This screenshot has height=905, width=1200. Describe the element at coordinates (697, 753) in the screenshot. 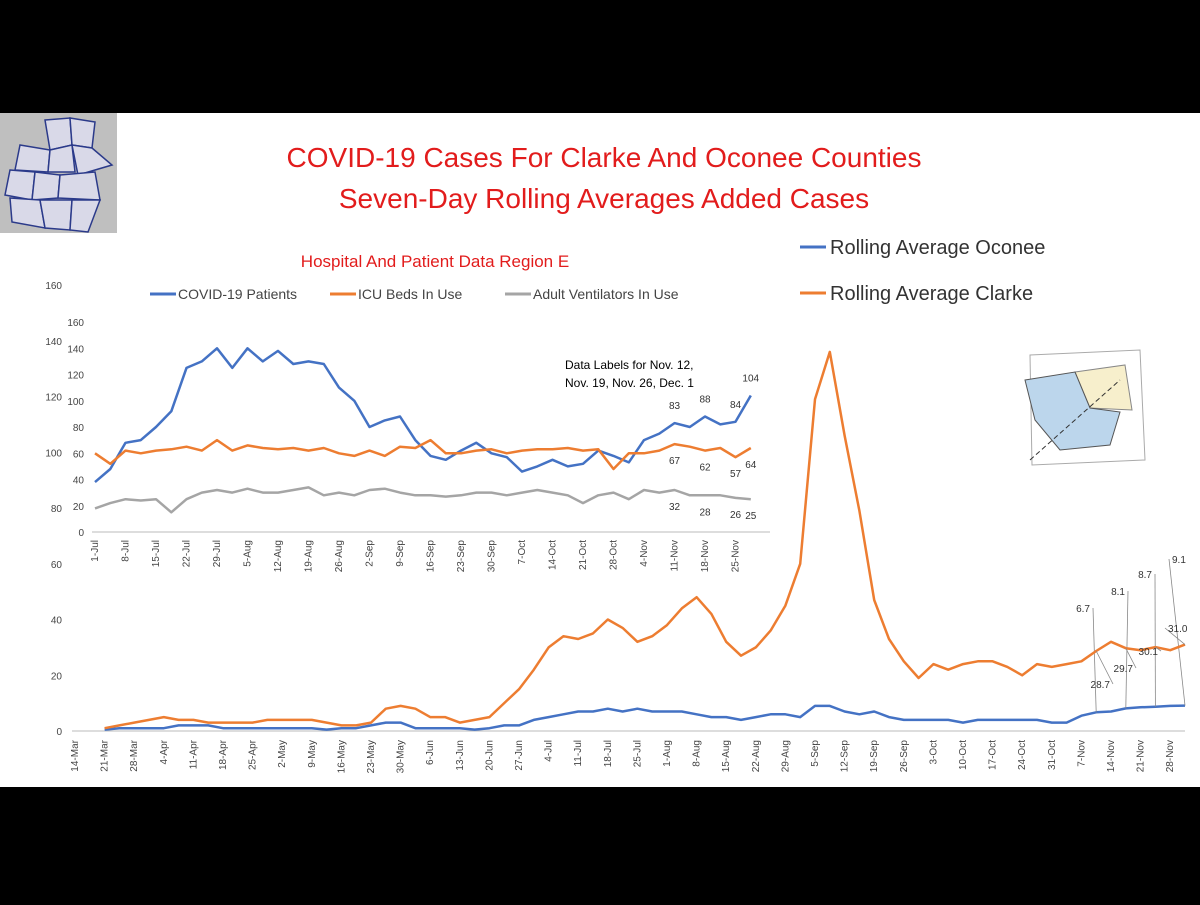

I see `x-tick-label: 8-Aug` at that location.